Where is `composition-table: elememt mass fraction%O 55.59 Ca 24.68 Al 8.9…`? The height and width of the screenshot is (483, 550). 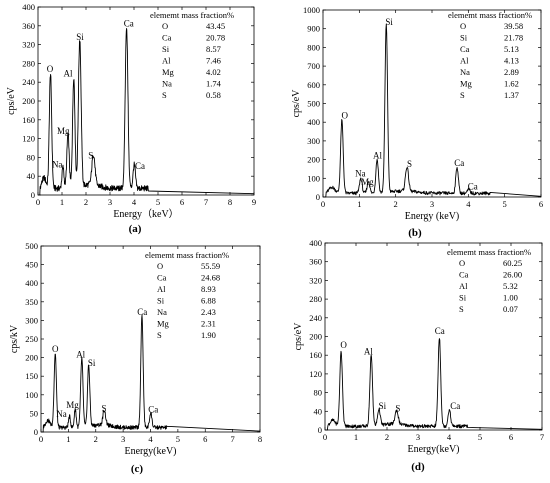 composition-table: elememt mass fraction%O 55.59 Ca 24.68 Al 8.9… is located at coordinates (187, 295).